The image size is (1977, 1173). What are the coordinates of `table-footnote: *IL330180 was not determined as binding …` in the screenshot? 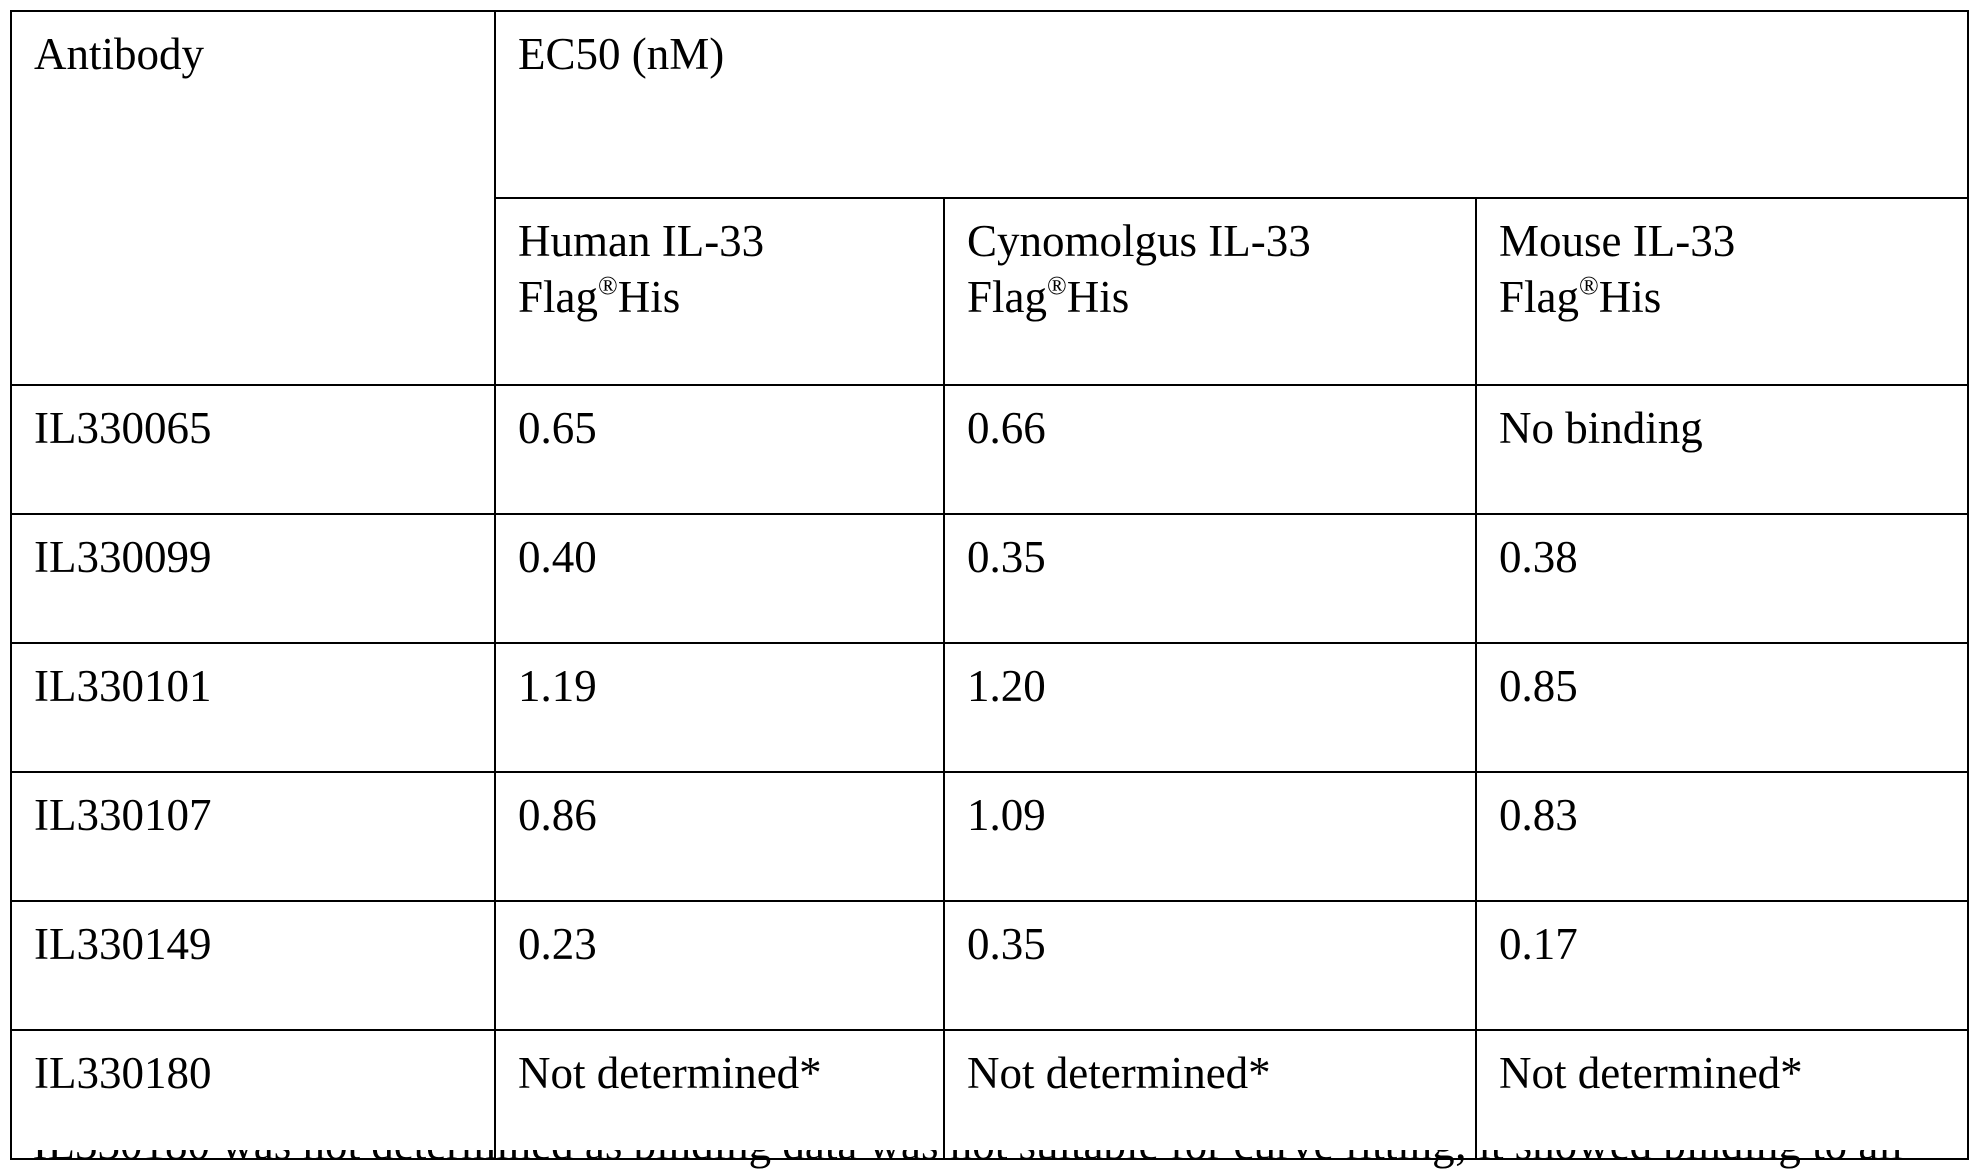 It's located at (988, 1161).